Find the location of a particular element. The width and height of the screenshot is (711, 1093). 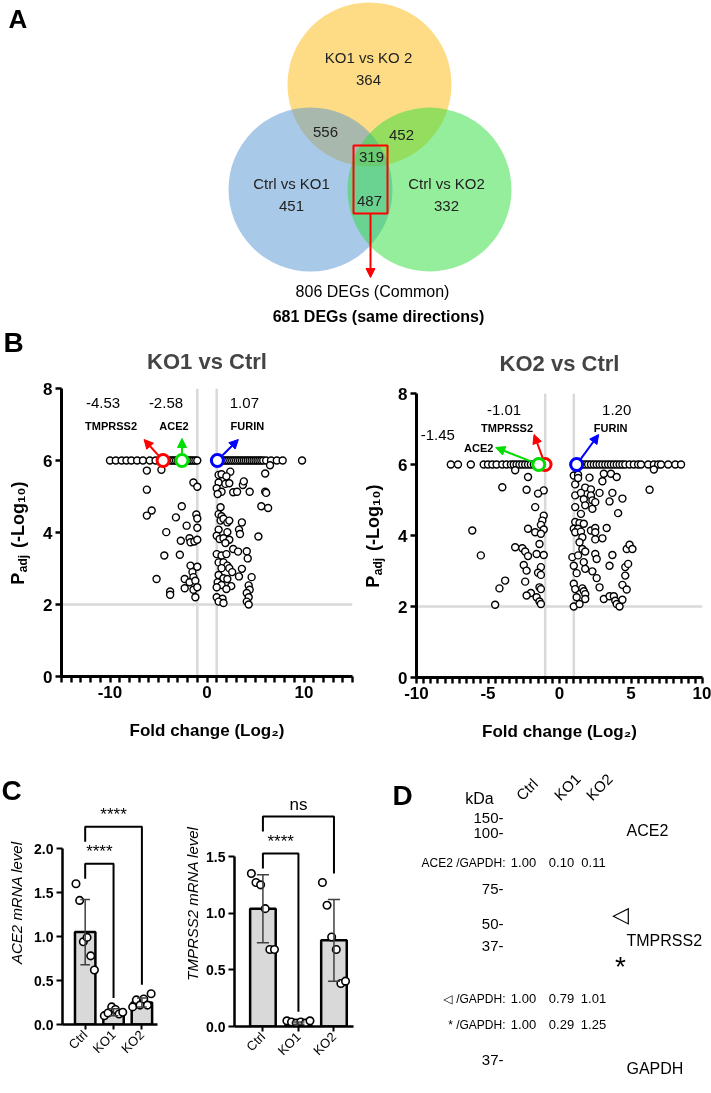

y-tick-label: 2.0 is located at coordinates (44, 848).